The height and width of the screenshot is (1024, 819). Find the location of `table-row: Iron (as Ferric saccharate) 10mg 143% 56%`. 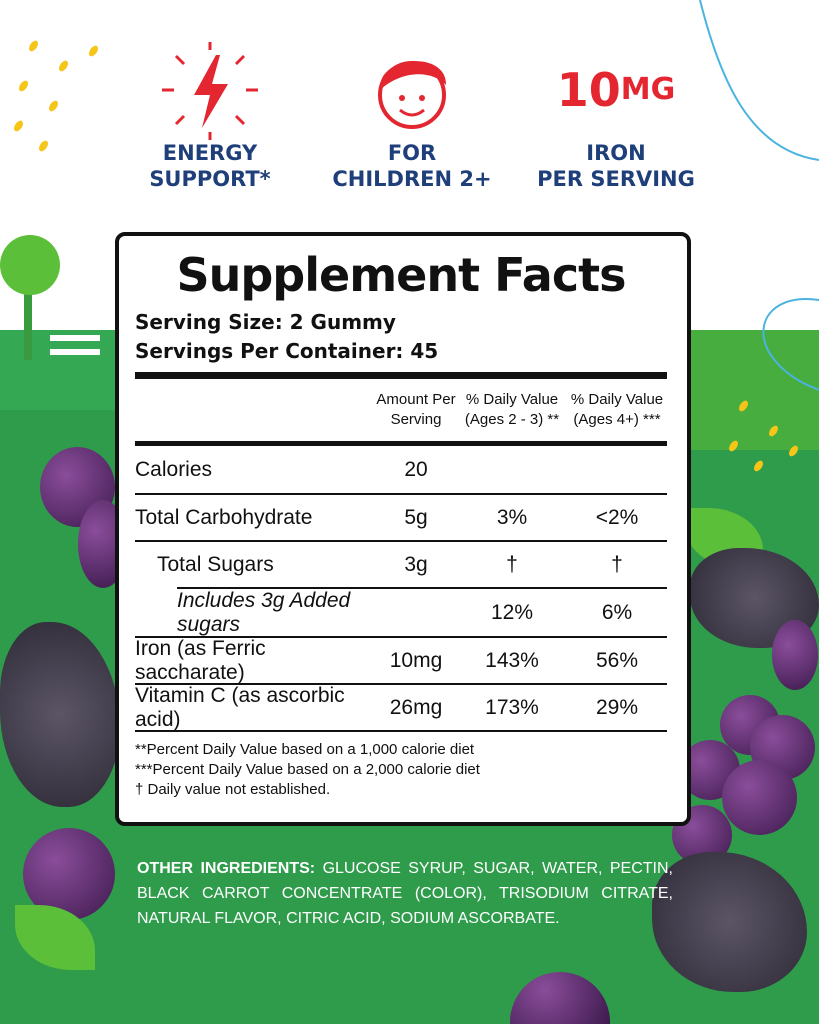

table-row: Iron (as Ferric saccharate) 10mg 143% 56% is located at coordinates (401, 660).